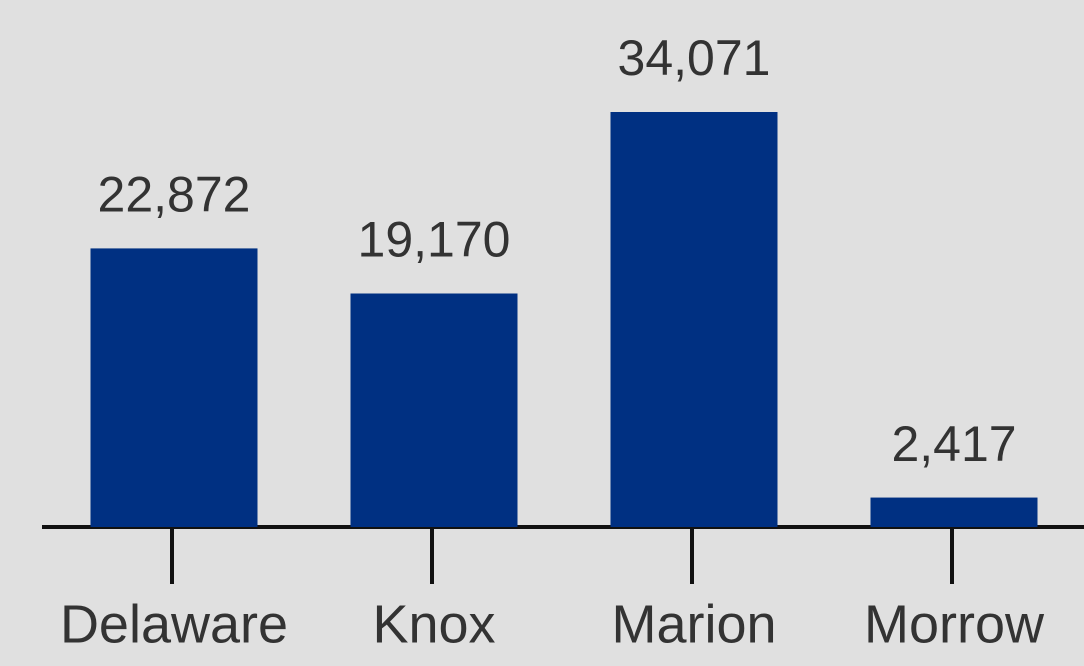 The width and height of the screenshot is (1084, 666). Describe the element at coordinates (174, 195) in the screenshot. I see `value-label: 22,872` at that location.